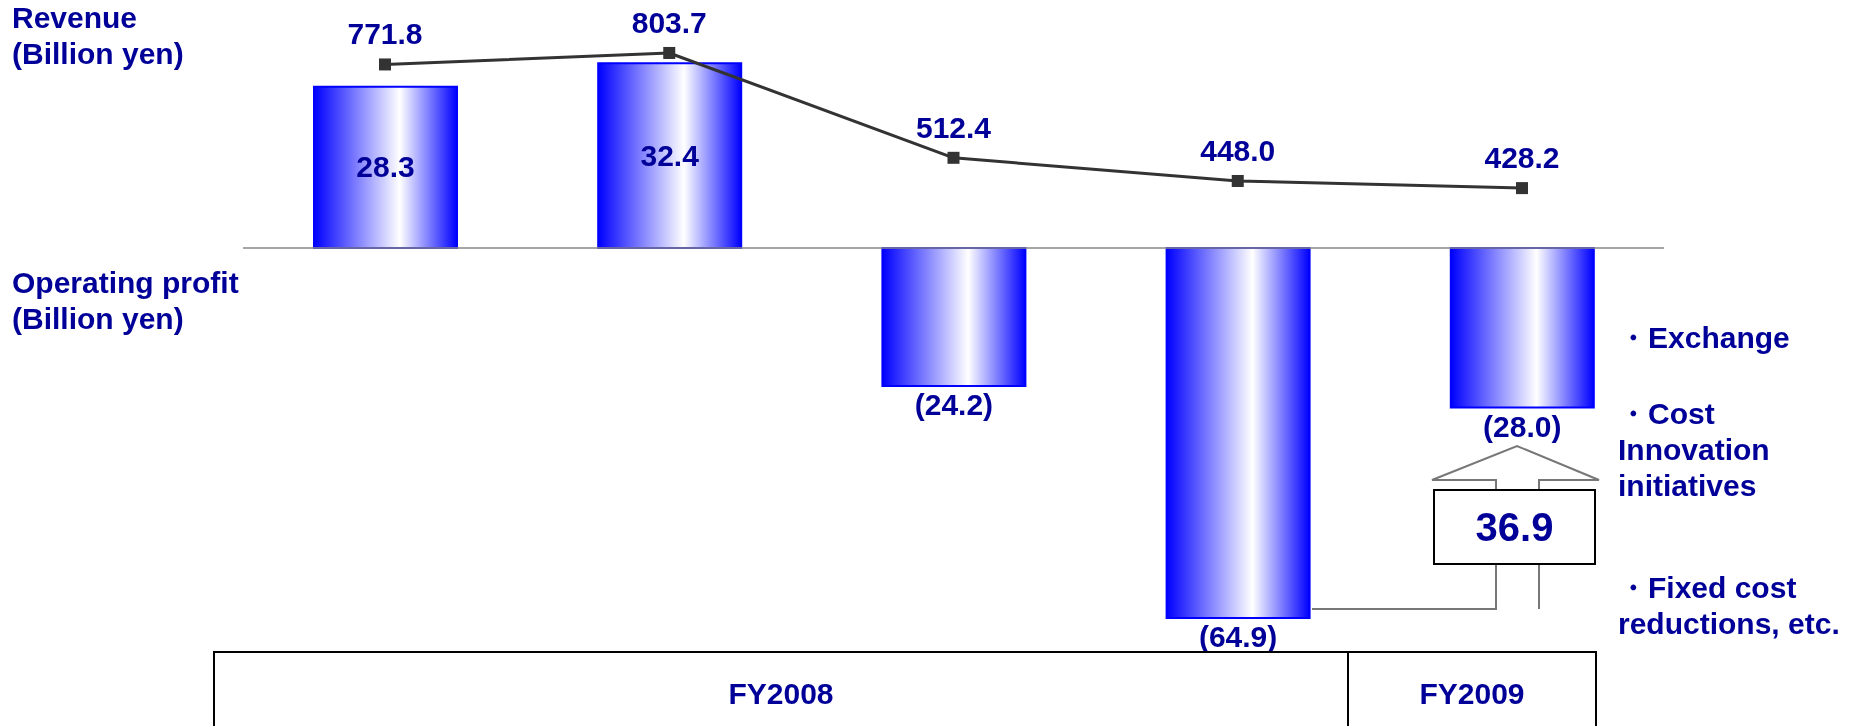 Image resolution: width=1874 pixels, height=726 pixels. What do you see at coordinates (1694, 450) in the screenshot?
I see `annotation: ・Cost Innovation initiatives` at bounding box center [1694, 450].